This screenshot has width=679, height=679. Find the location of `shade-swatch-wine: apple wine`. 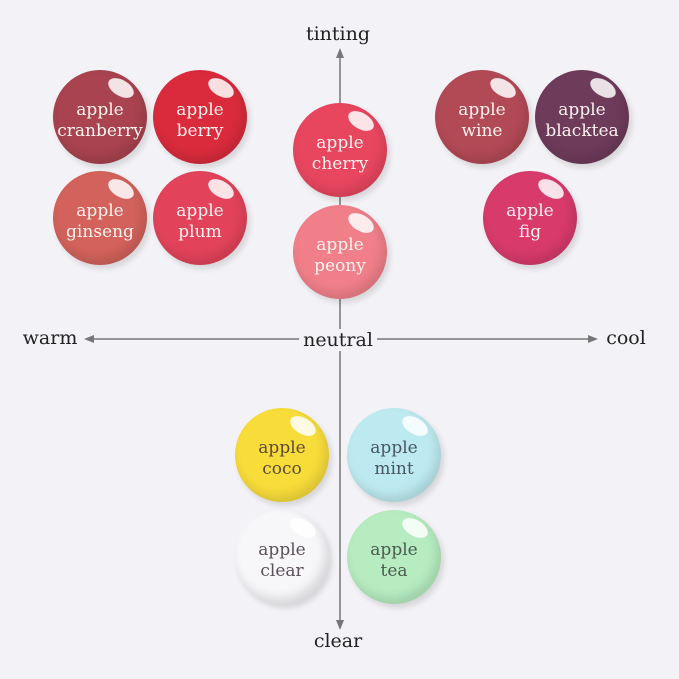

shade-swatch-wine: apple wine is located at coordinates (482, 117).